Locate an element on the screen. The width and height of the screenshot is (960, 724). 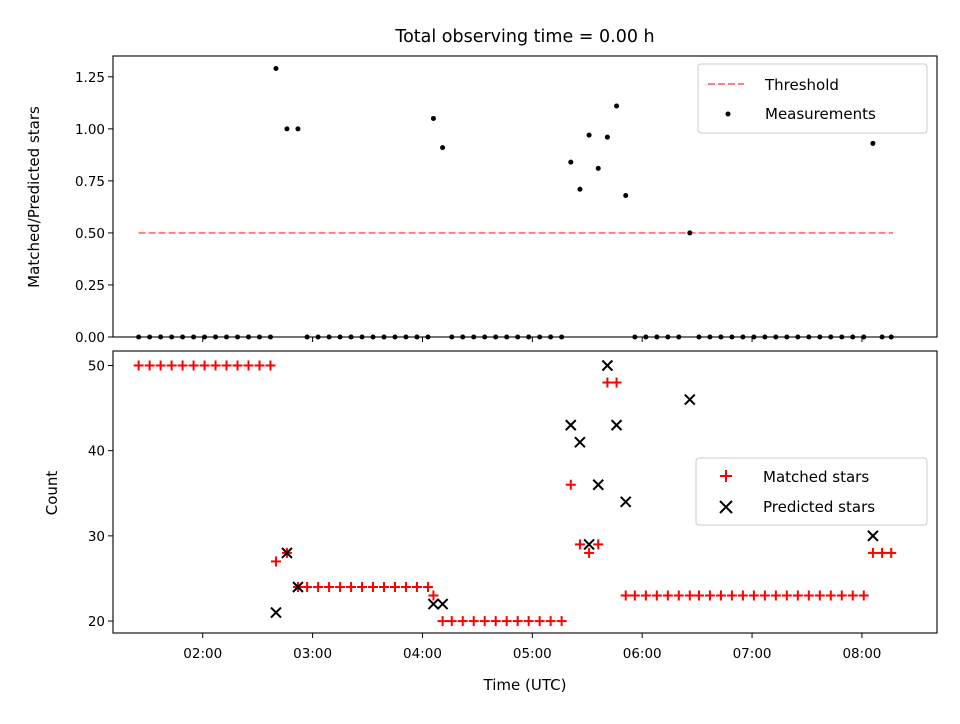
y-tick-label: 50 is located at coordinates (96, 366).